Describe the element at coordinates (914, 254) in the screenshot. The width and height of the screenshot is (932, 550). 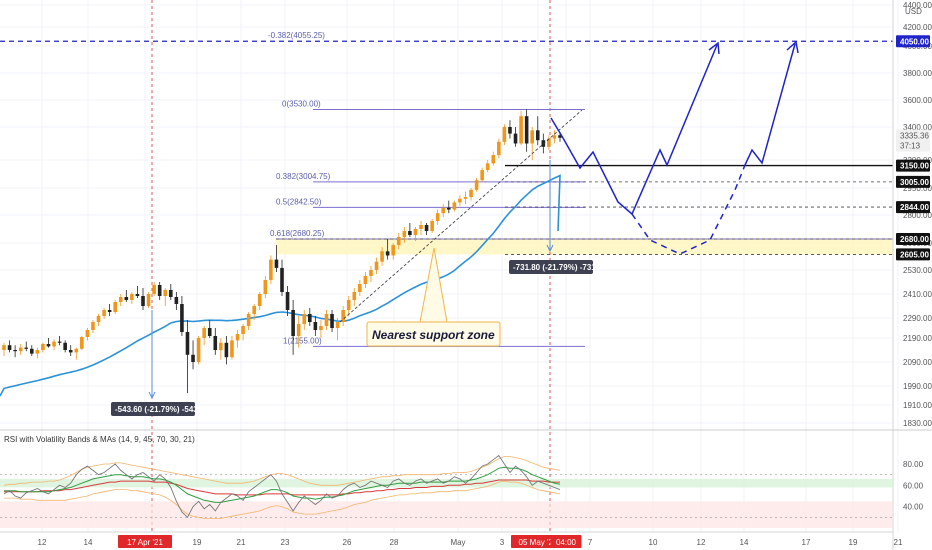
I see `price-badge: 2605.00` at that location.